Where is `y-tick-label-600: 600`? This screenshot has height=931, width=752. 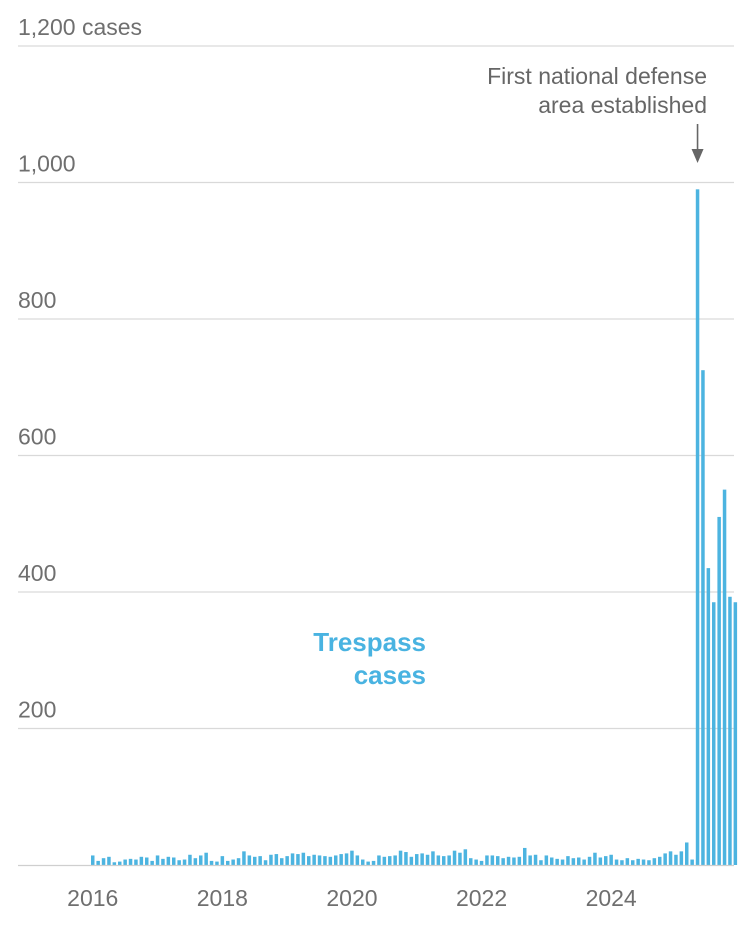
y-tick-label-600: 600 is located at coordinates (37, 437).